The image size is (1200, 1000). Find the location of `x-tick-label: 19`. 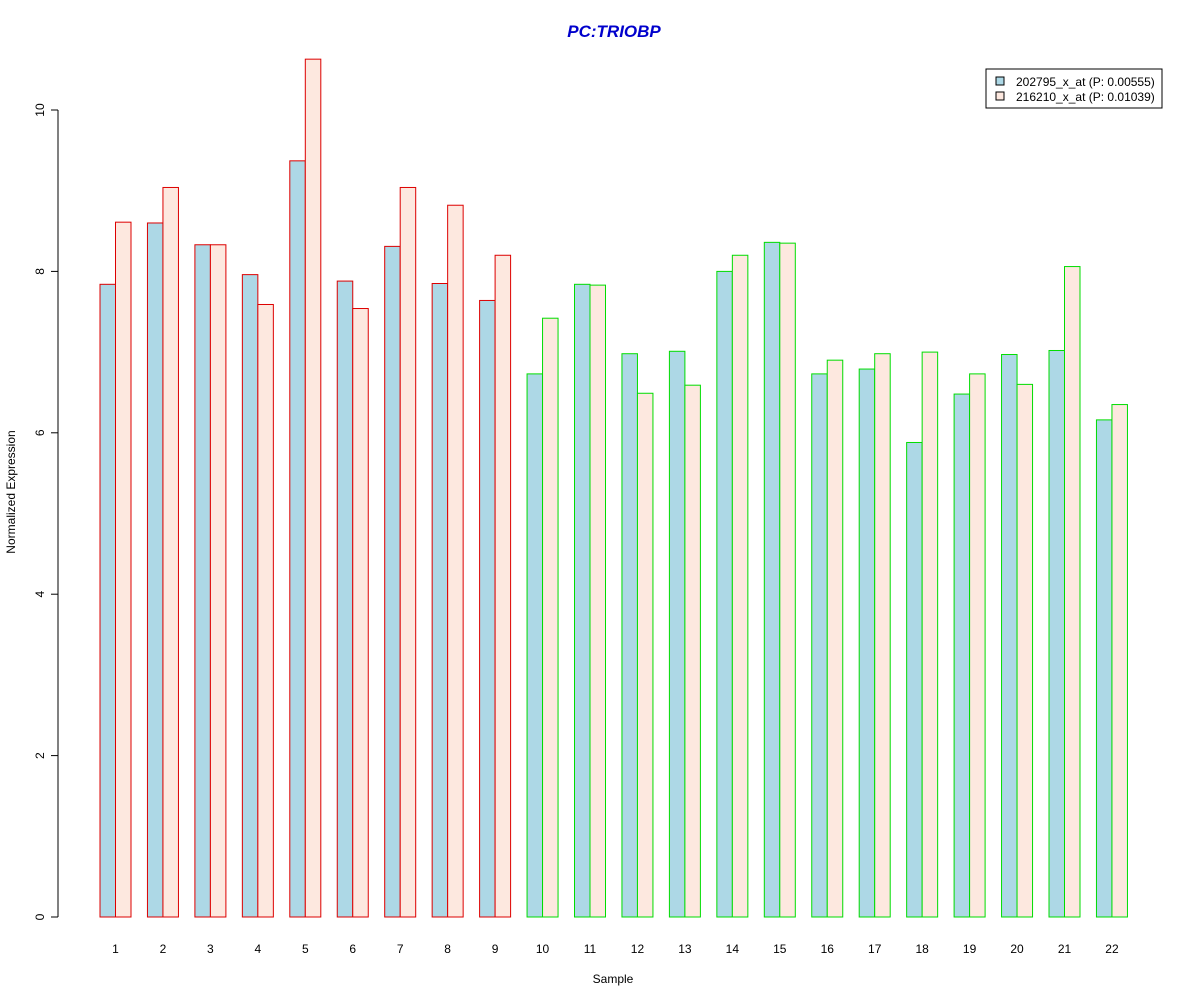

x-tick-label: 19 is located at coordinates (970, 949).